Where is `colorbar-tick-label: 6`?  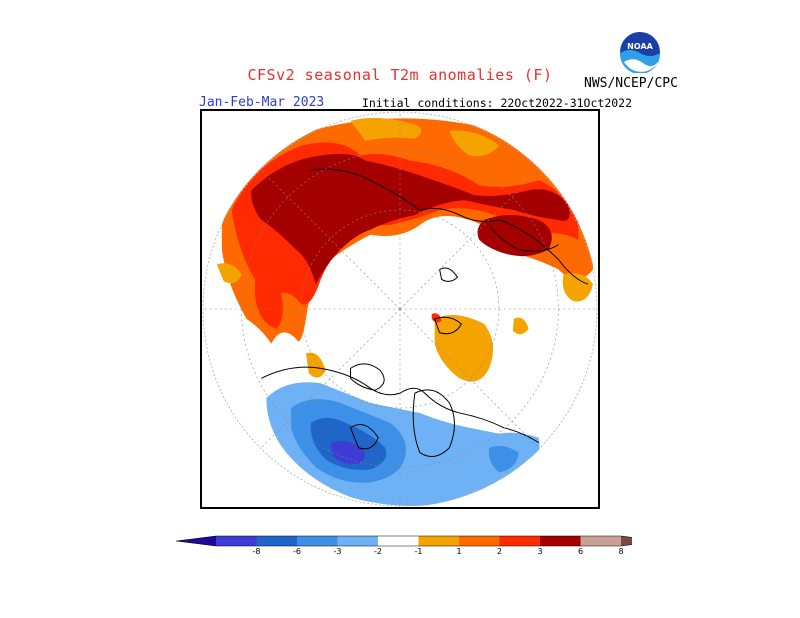
colorbar-tick-label: 6 is located at coordinates (580, 551).